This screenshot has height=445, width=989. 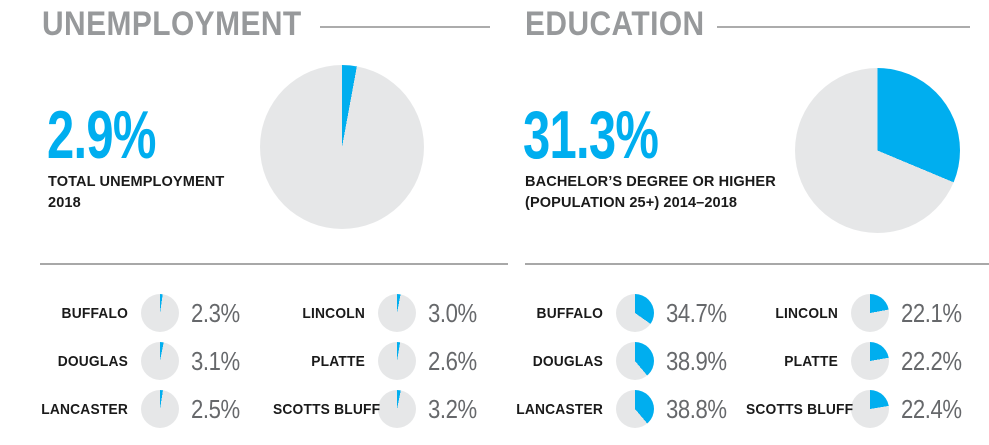 What do you see at coordinates (64, 202) in the screenshot?
I see `unemployment-caption-line2: 2018` at bounding box center [64, 202].